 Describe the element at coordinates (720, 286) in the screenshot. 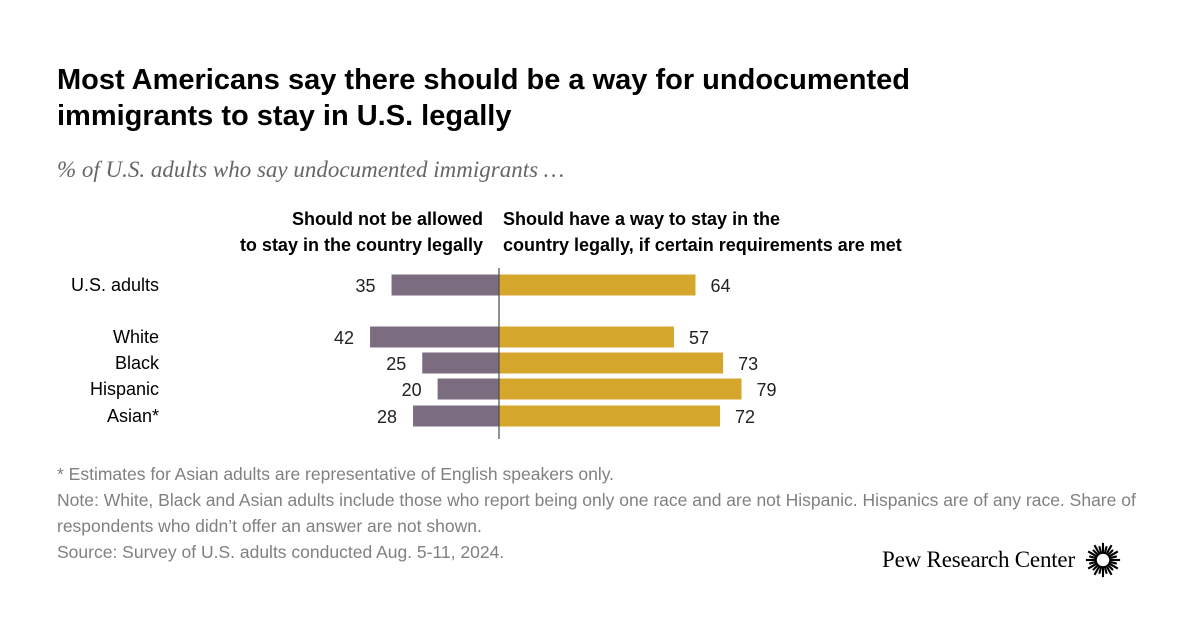

I see `value-label-way-to-stay-u-s-adults: 64` at that location.